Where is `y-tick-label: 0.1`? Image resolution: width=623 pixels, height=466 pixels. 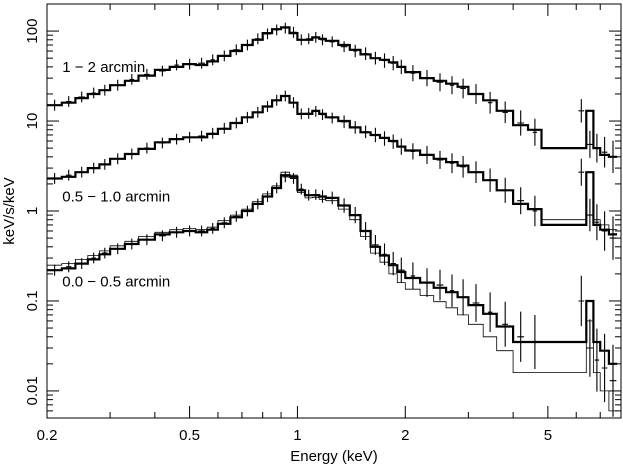
y-tick-label: 0.1 is located at coordinates (32, 301).